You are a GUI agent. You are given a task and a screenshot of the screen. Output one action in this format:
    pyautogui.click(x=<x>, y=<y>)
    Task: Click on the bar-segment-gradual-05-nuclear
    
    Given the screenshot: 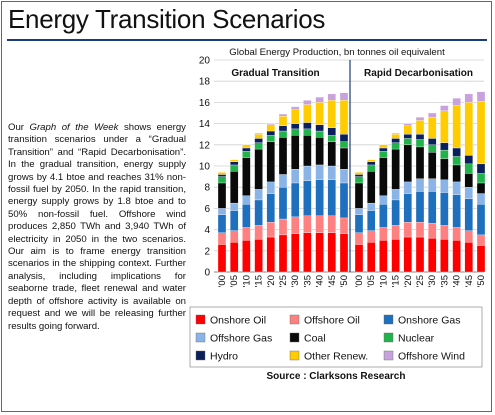 What is the action you would take?
    pyautogui.click(x=234, y=168)
    